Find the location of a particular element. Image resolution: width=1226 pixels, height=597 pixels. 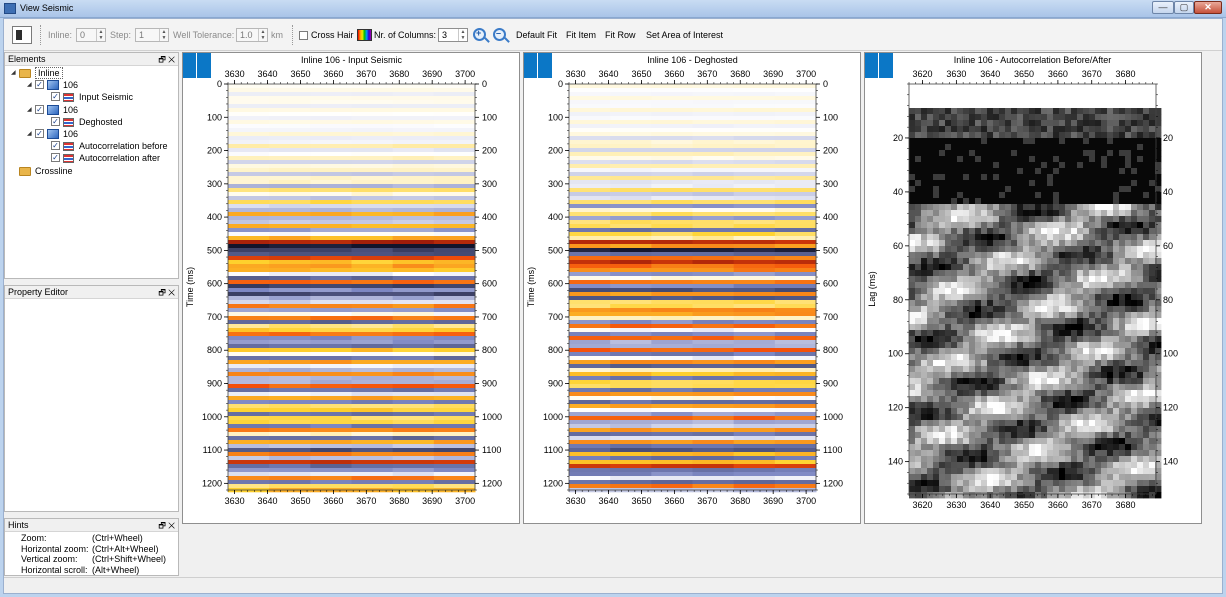

close-window-button: ✕ is located at coordinates (1208, 7).